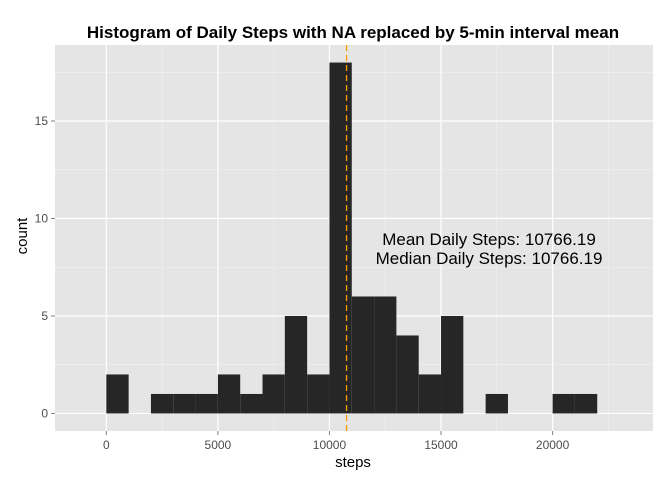 The image size is (672, 480). I want to click on y-tick-label: 5, so click(44, 316).